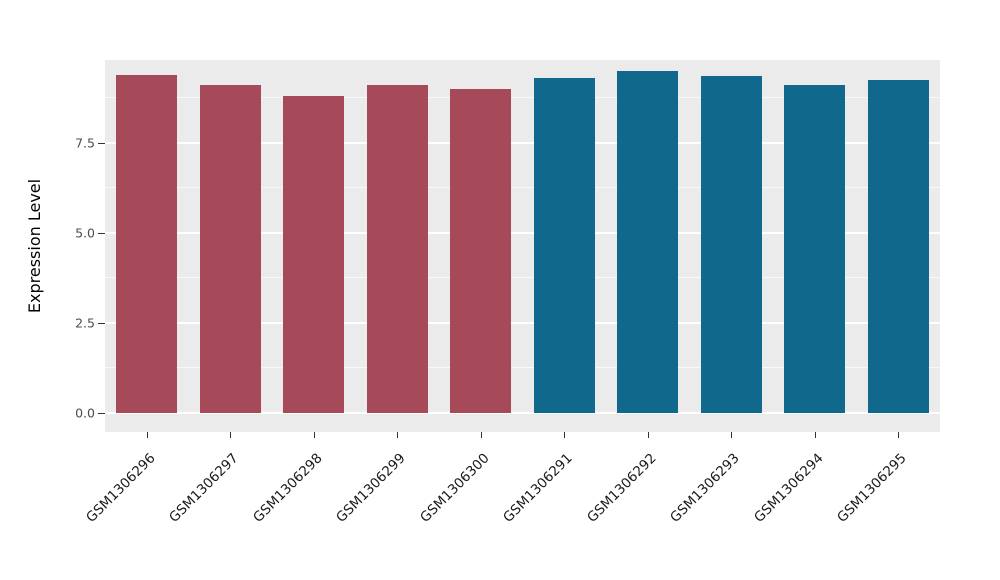 This screenshot has width=1000, height=580. I want to click on bar-GSM1306293, so click(731, 244).